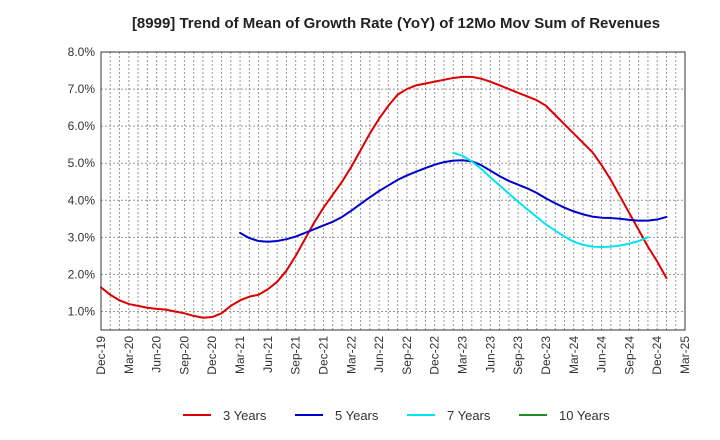 This screenshot has height=440, width=720. Describe the element at coordinates (82, 200) in the screenshot. I see `y-tick-label: 4.0%` at that location.